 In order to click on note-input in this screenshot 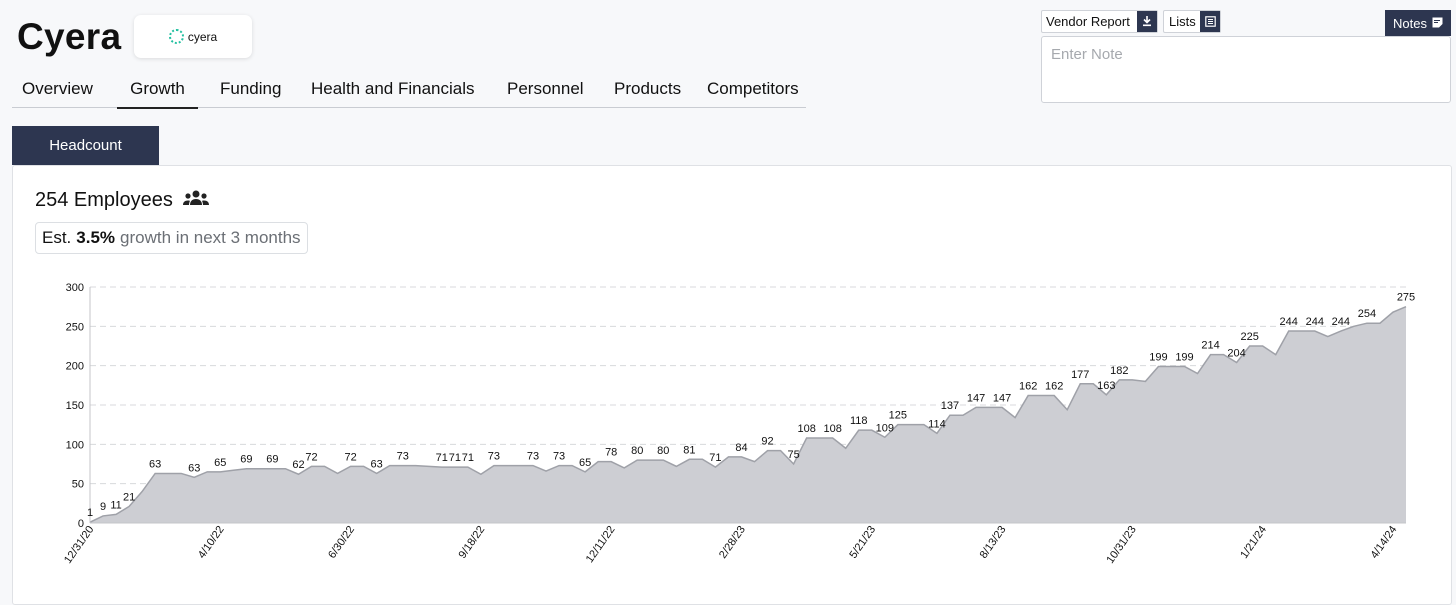, I will do `click(1246, 69)`.